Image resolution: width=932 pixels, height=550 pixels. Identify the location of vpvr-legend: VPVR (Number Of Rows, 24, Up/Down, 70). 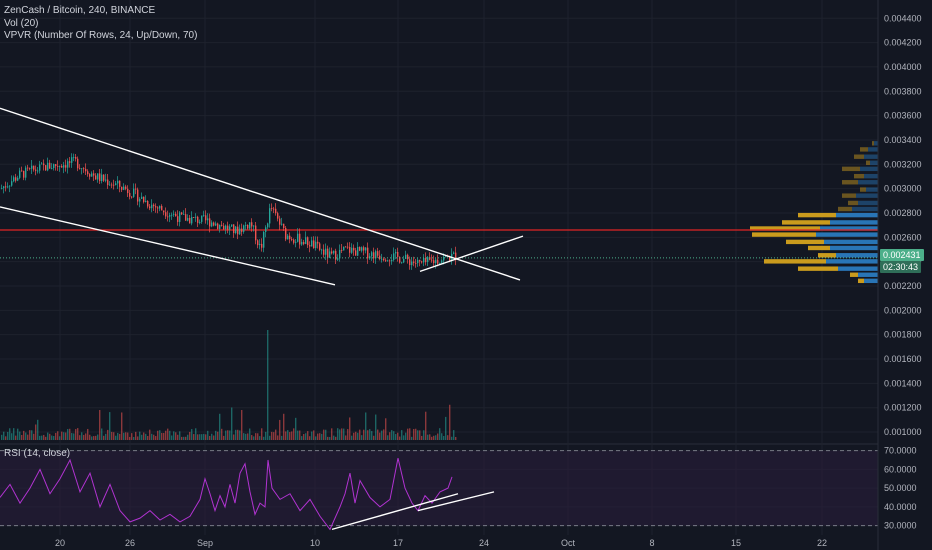
(101, 35).